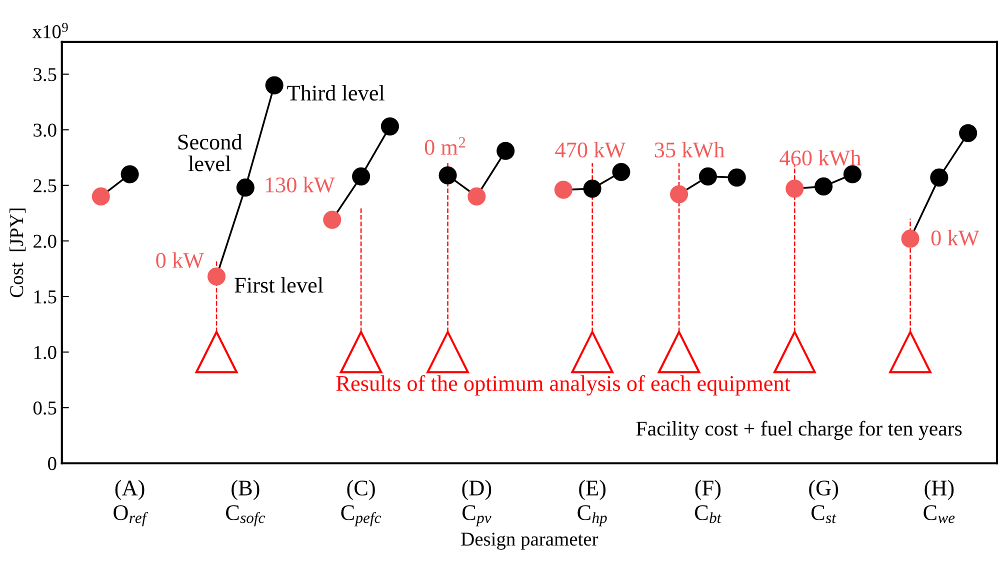 Image resolution: width=998 pixels, height=567 pixels. What do you see at coordinates (45, 353) in the screenshot?
I see `y-tick-label: 1.0` at bounding box center [45, 353].